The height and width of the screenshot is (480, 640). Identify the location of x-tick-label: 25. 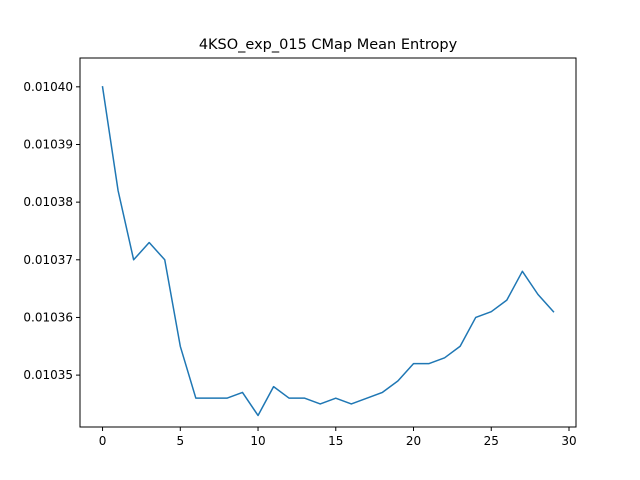
(491, 441).